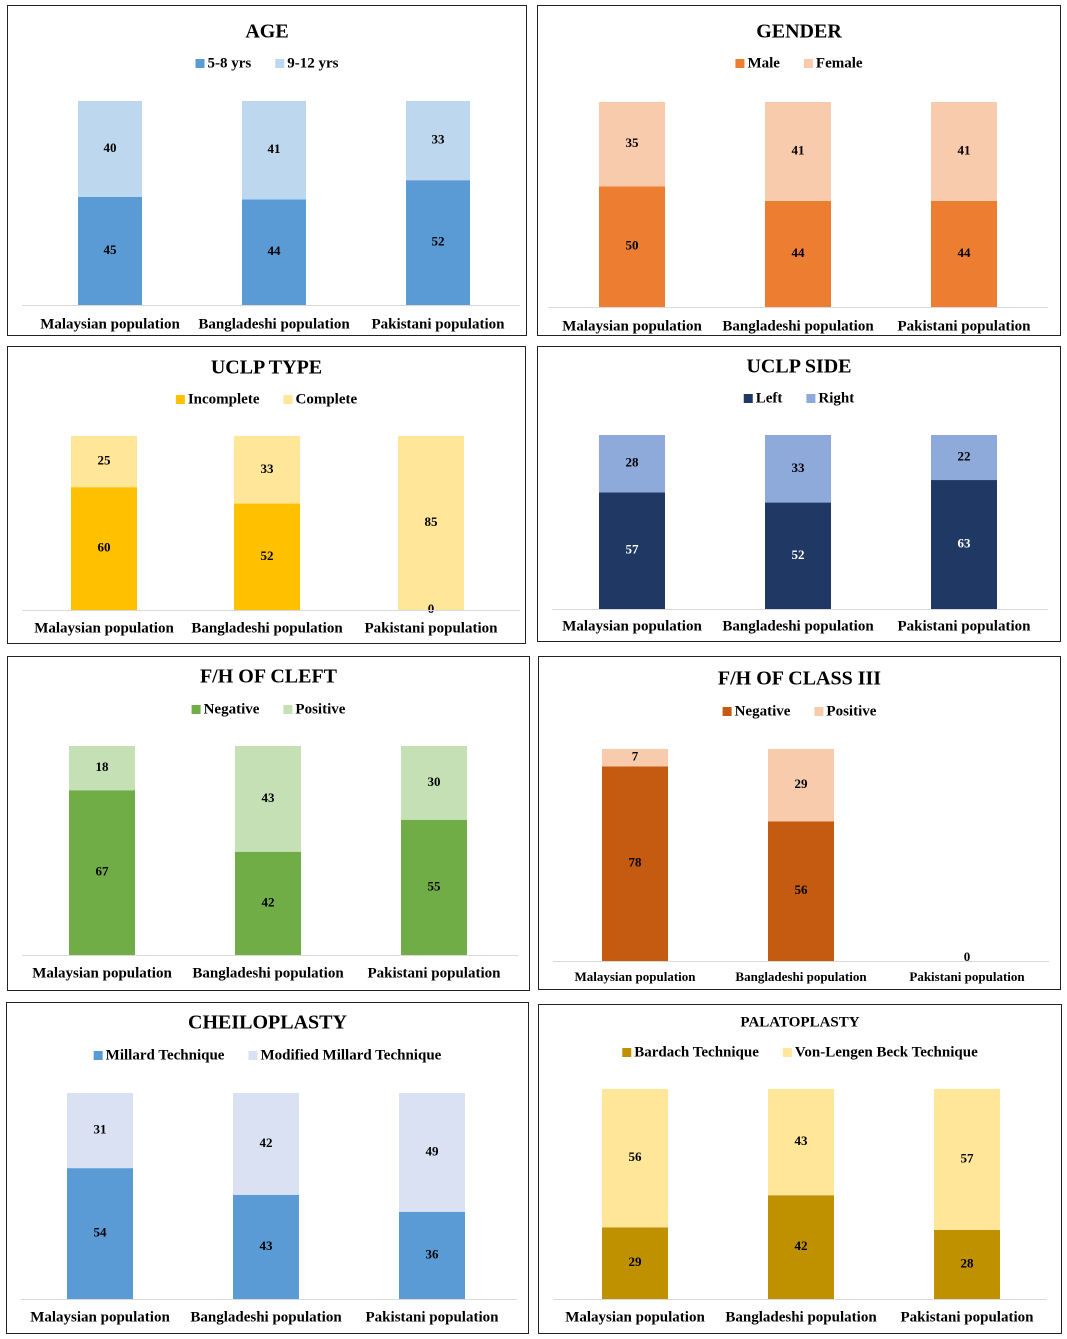 This screenshot has height=1339, width=1067. Describe the element at coordinates (811, 398) in the screenshot. I see `legend-swatch-right` at that location.